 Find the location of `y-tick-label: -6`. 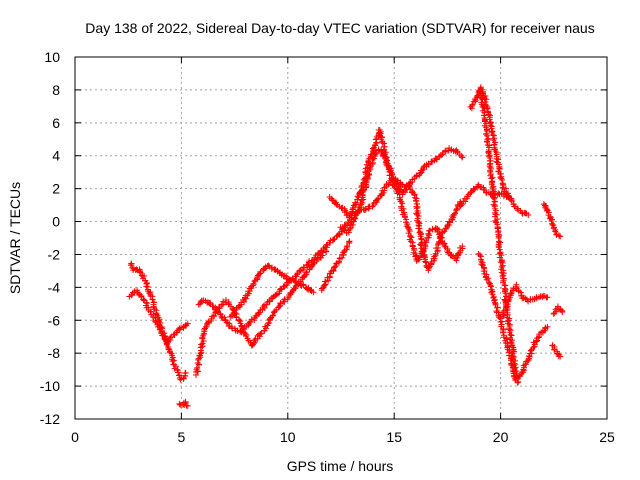

y-tick-label: -6 is located at coordinates (54, 320).